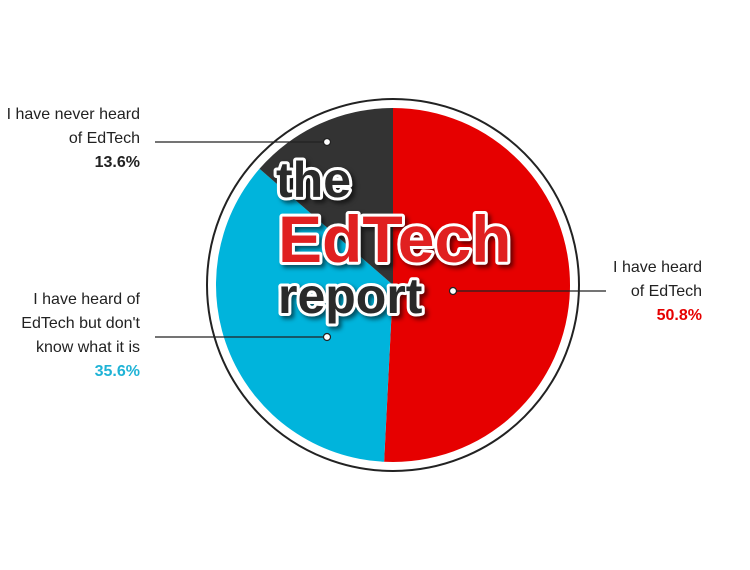 Image resolution: width=750 pixels, height=570 pixels. I want to click on value-label: 50.8%, so click(679, 315).